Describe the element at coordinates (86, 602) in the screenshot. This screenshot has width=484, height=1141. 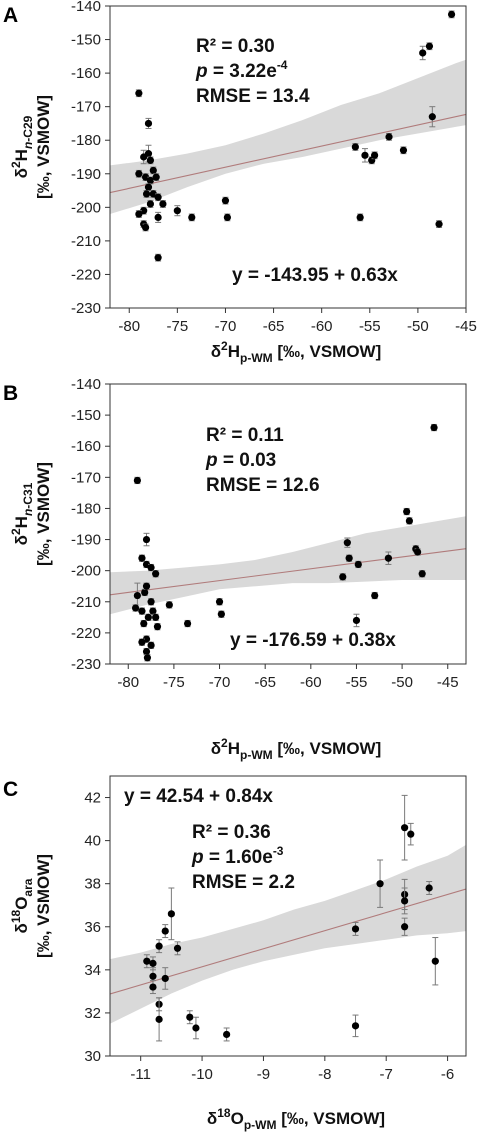
I see `y-tick-label: -210` at that location.